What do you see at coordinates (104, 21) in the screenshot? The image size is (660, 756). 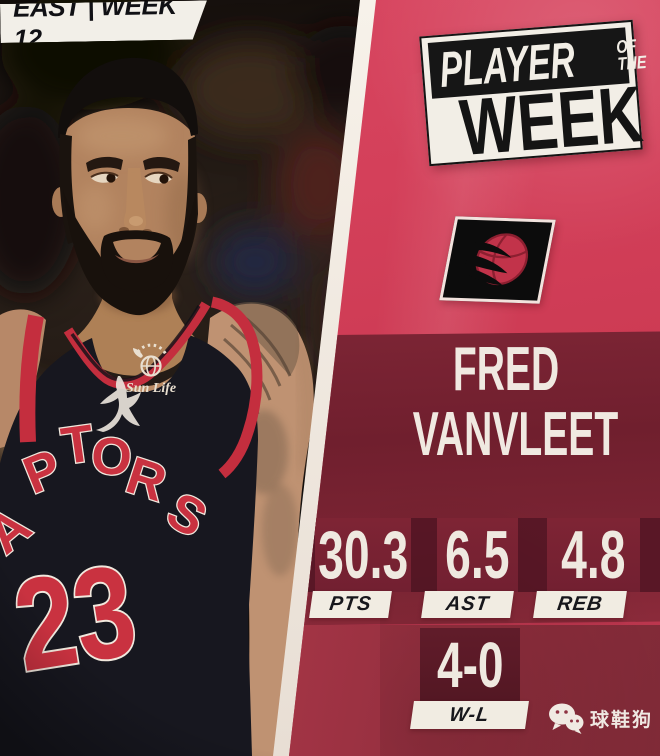 I see `east-week-badge: EAST | WEEK 12` at bounding box center [104, 21].